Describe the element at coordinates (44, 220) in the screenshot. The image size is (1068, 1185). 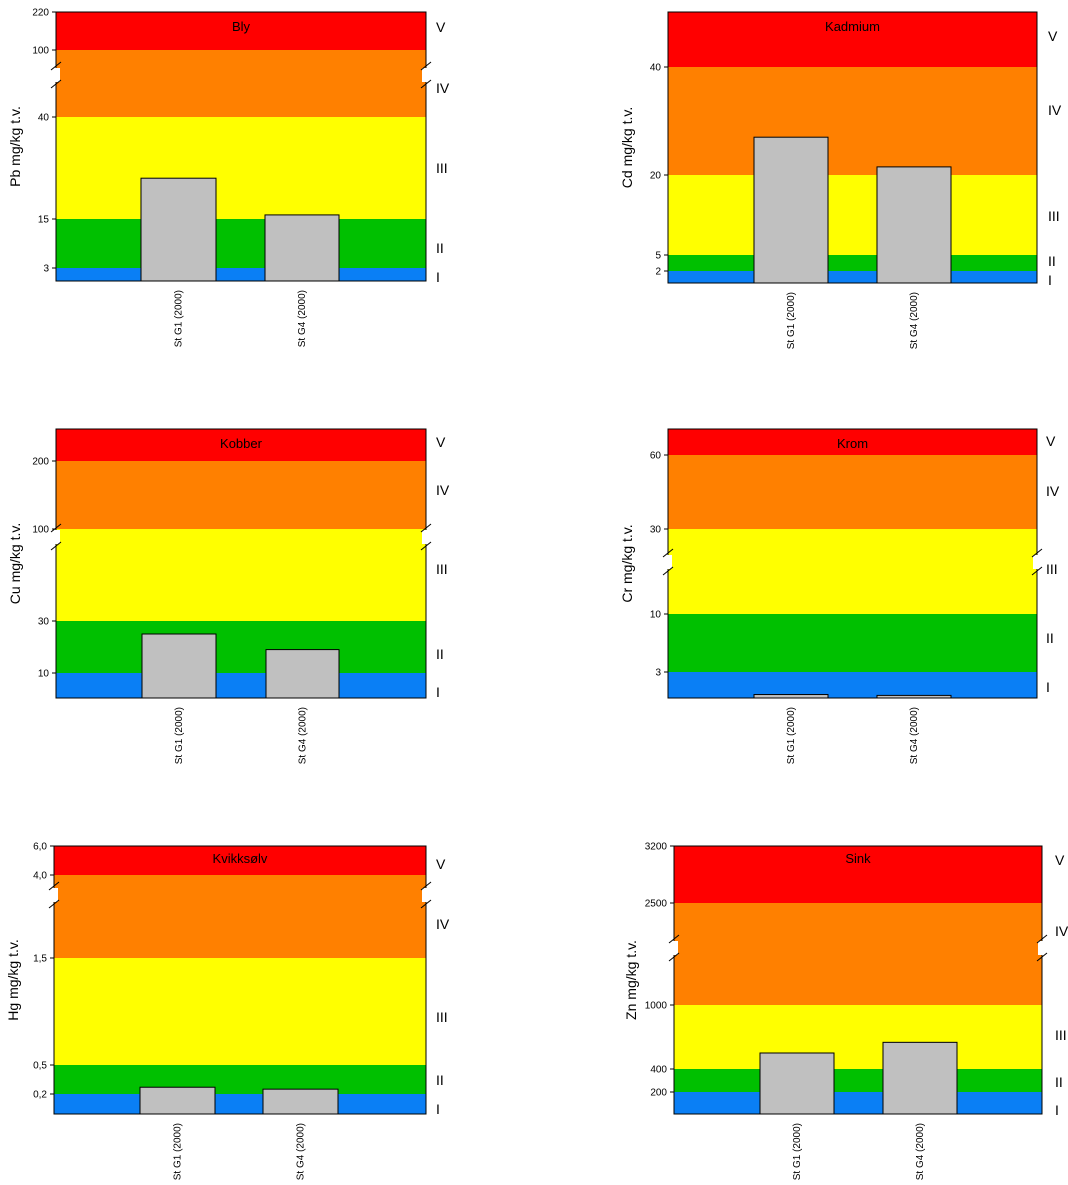
I see `y-tick-label: 15` at that location.